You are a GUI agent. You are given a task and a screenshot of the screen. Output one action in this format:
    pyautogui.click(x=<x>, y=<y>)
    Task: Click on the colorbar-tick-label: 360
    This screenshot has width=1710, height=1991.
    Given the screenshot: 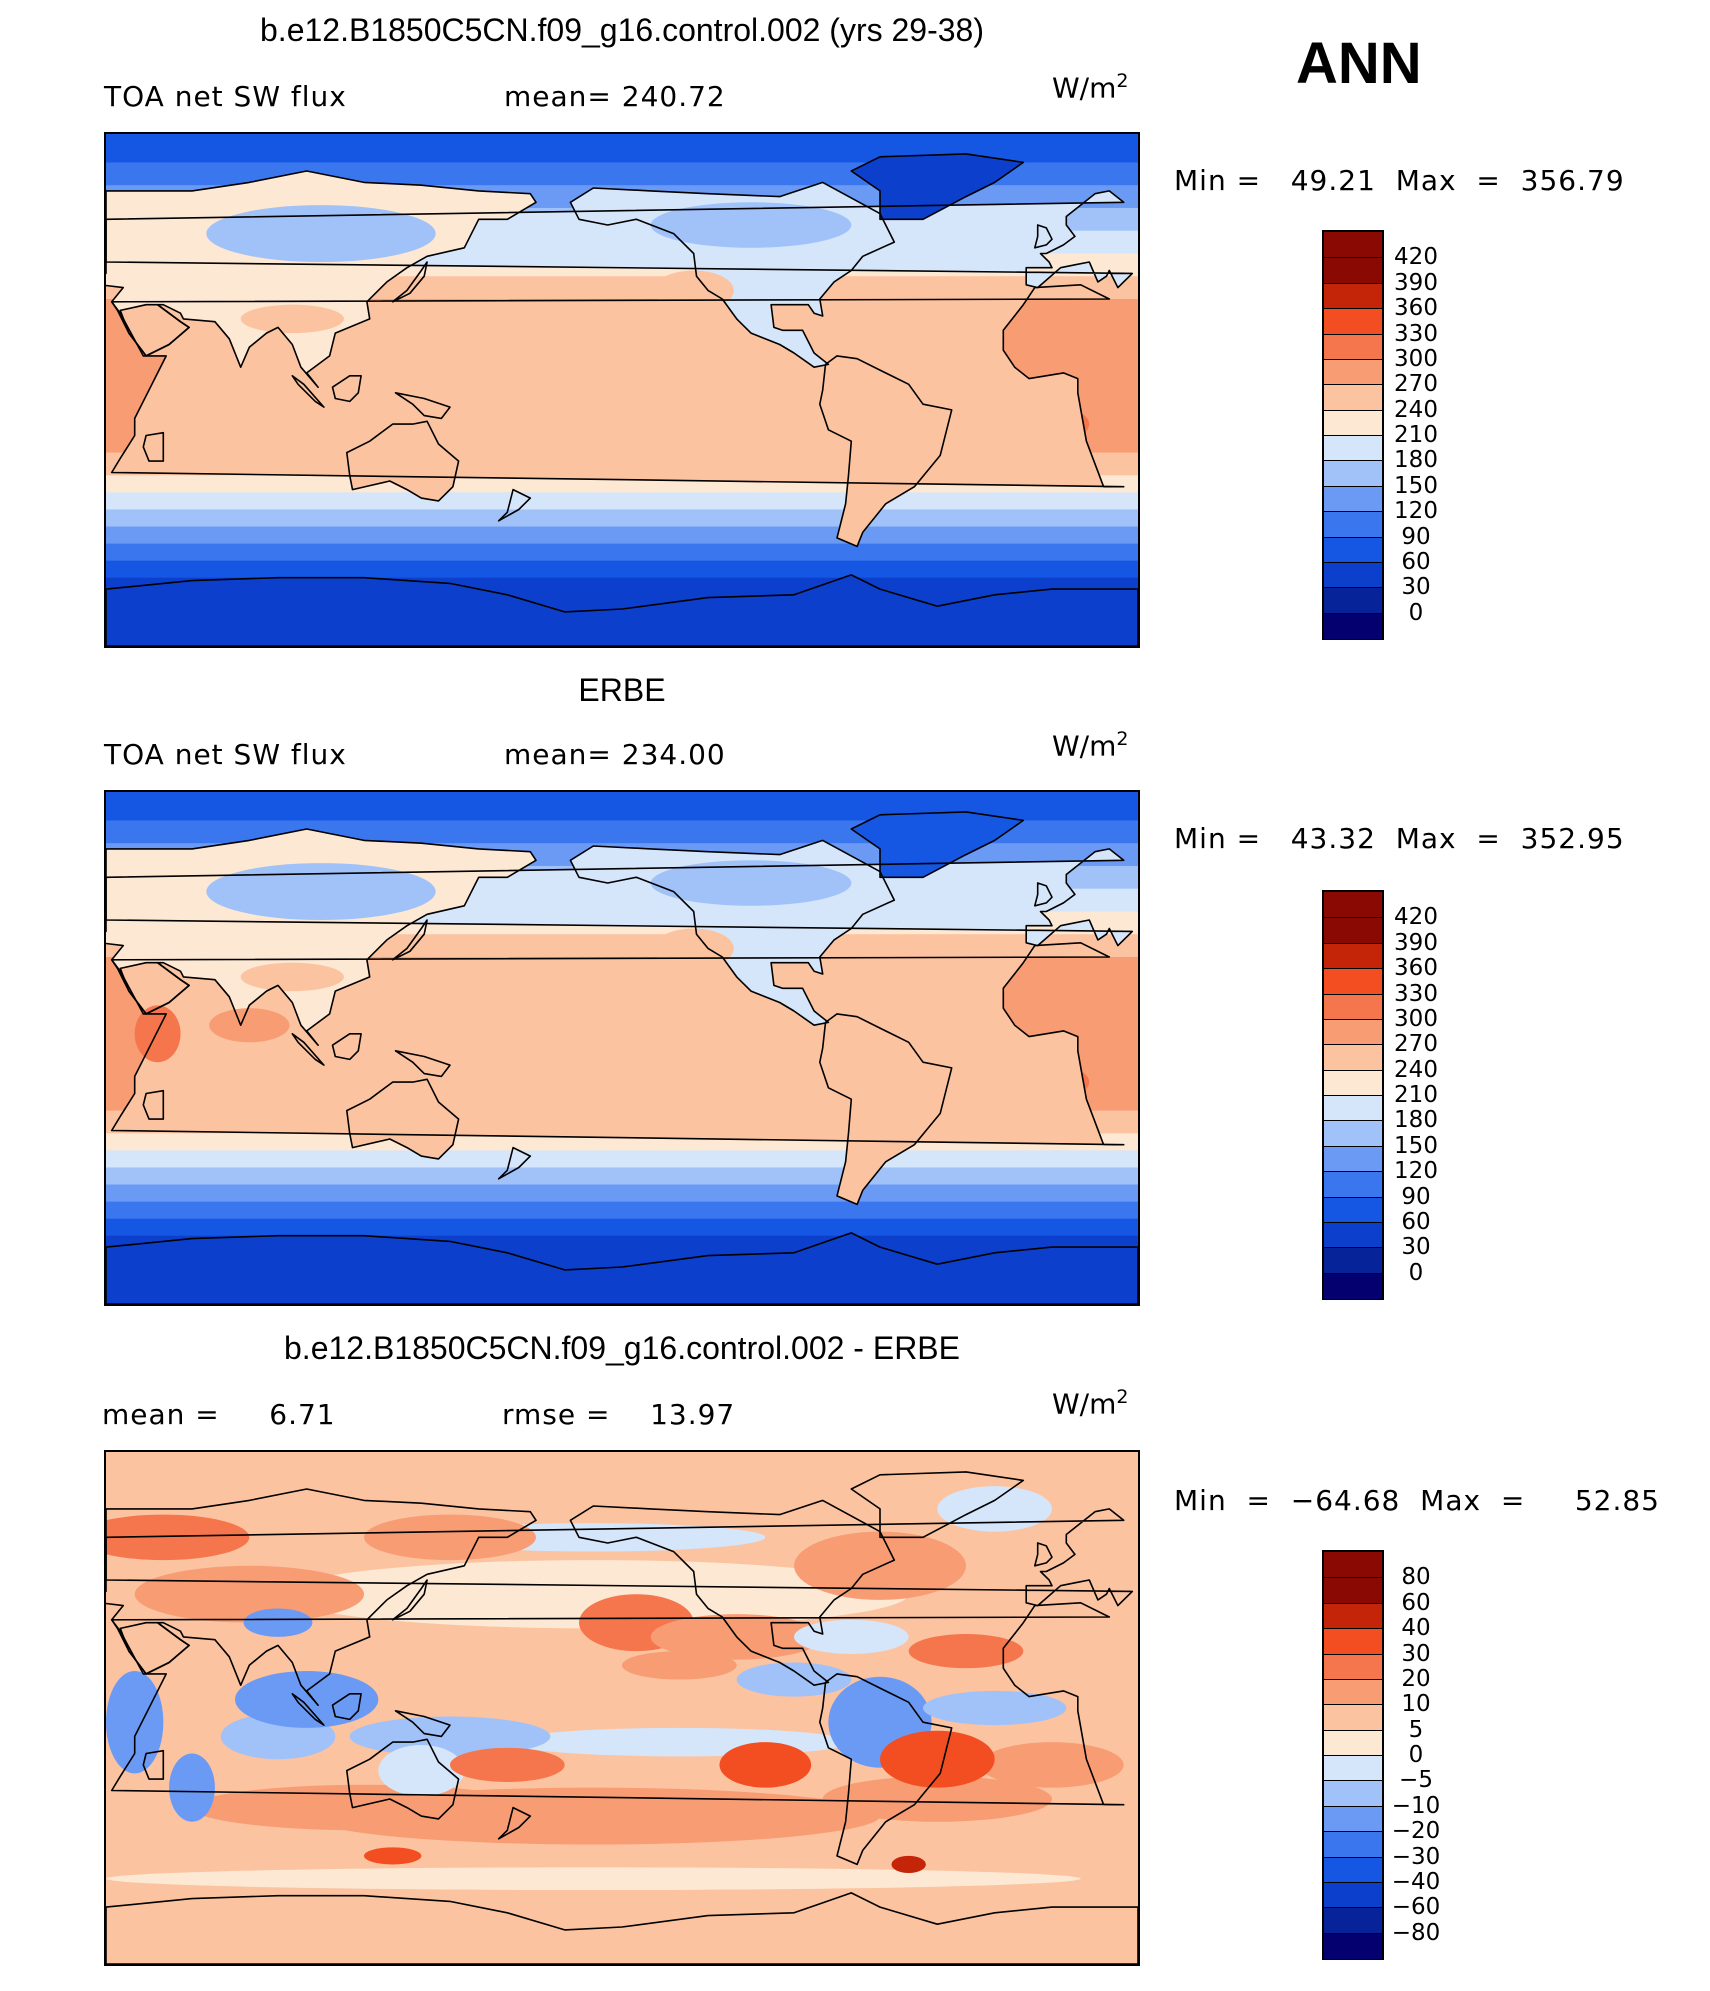 What is the action you would take?
    pyautogui.click(x=1416, y=308)
    